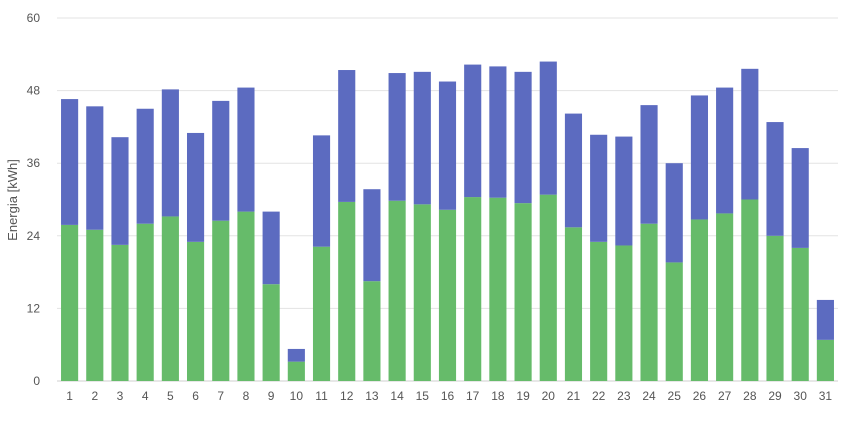  I want to click on x-tick-label: 4, so click(145, 396).